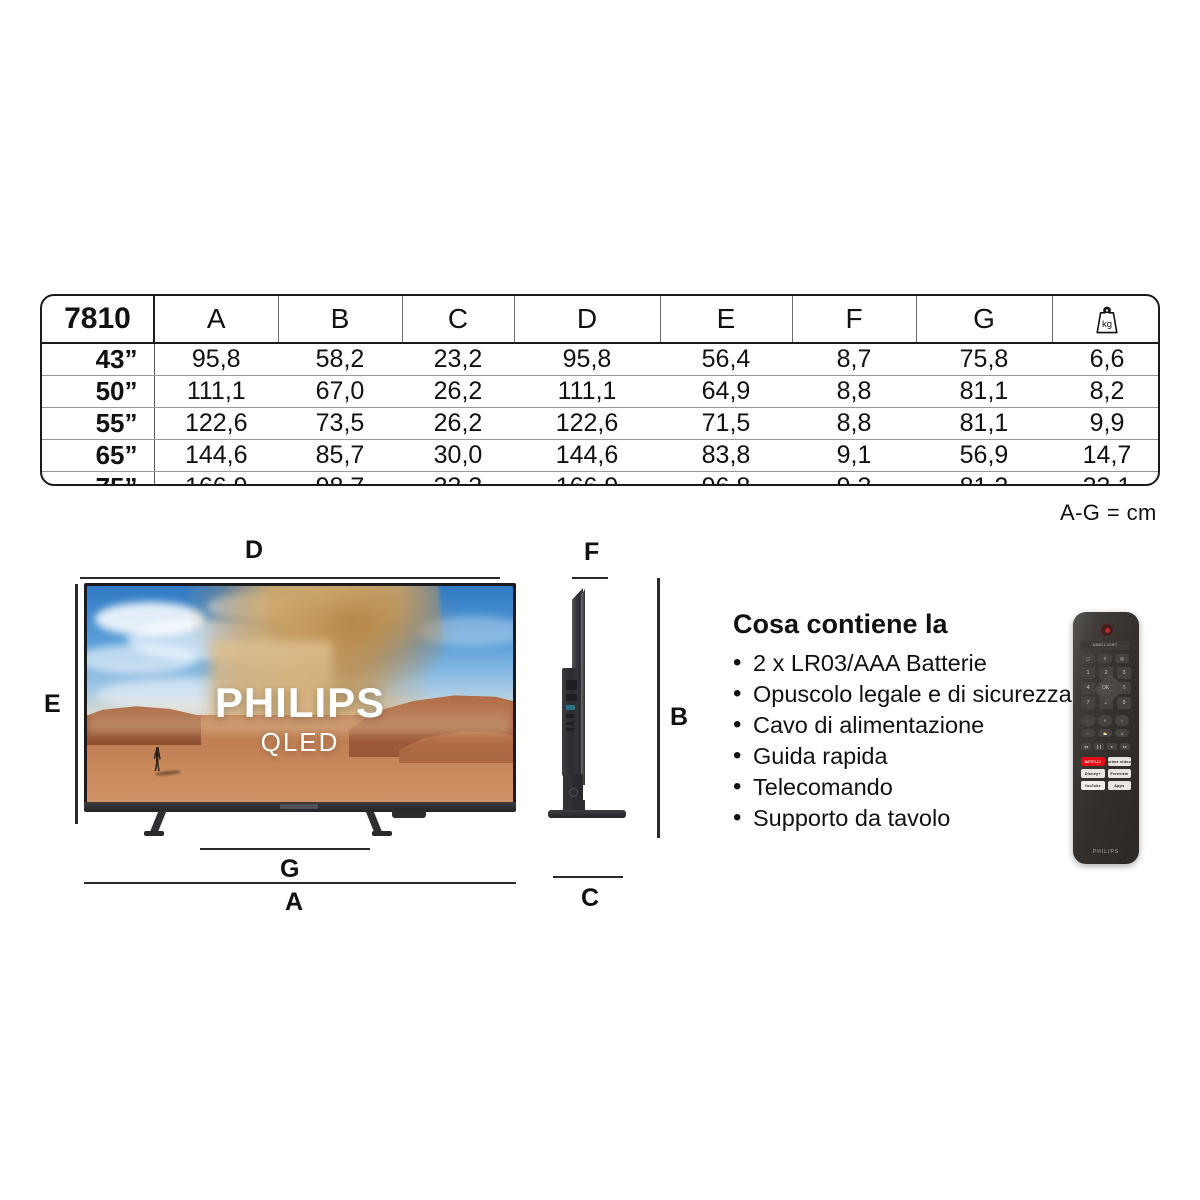  I want to click on screen-panel-type-text: QLED, so click(300, 742).